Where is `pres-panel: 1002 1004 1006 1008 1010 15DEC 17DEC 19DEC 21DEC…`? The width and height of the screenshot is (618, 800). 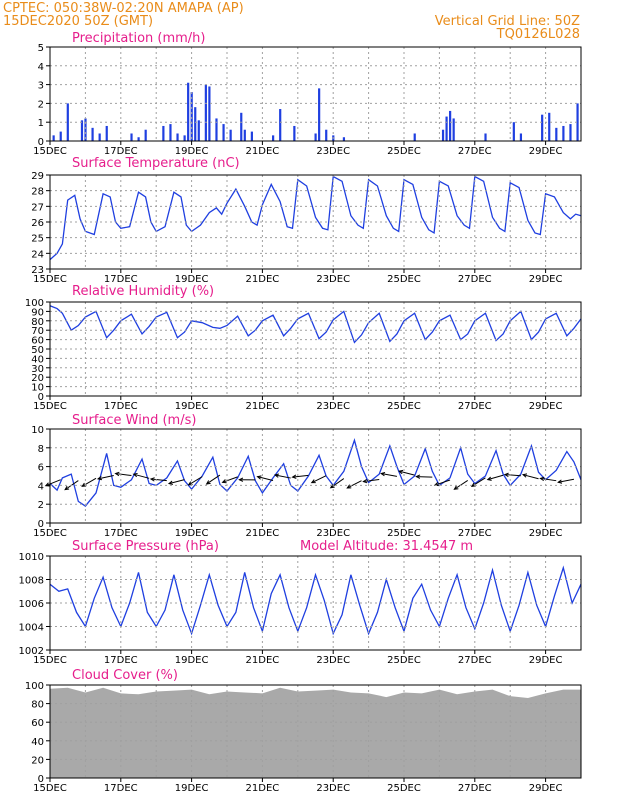 pres-panel: 1002 1004 1006 1008 1010 15DEC 17DEC 19DEC 21DEC… is located at coordinates (300, 609).